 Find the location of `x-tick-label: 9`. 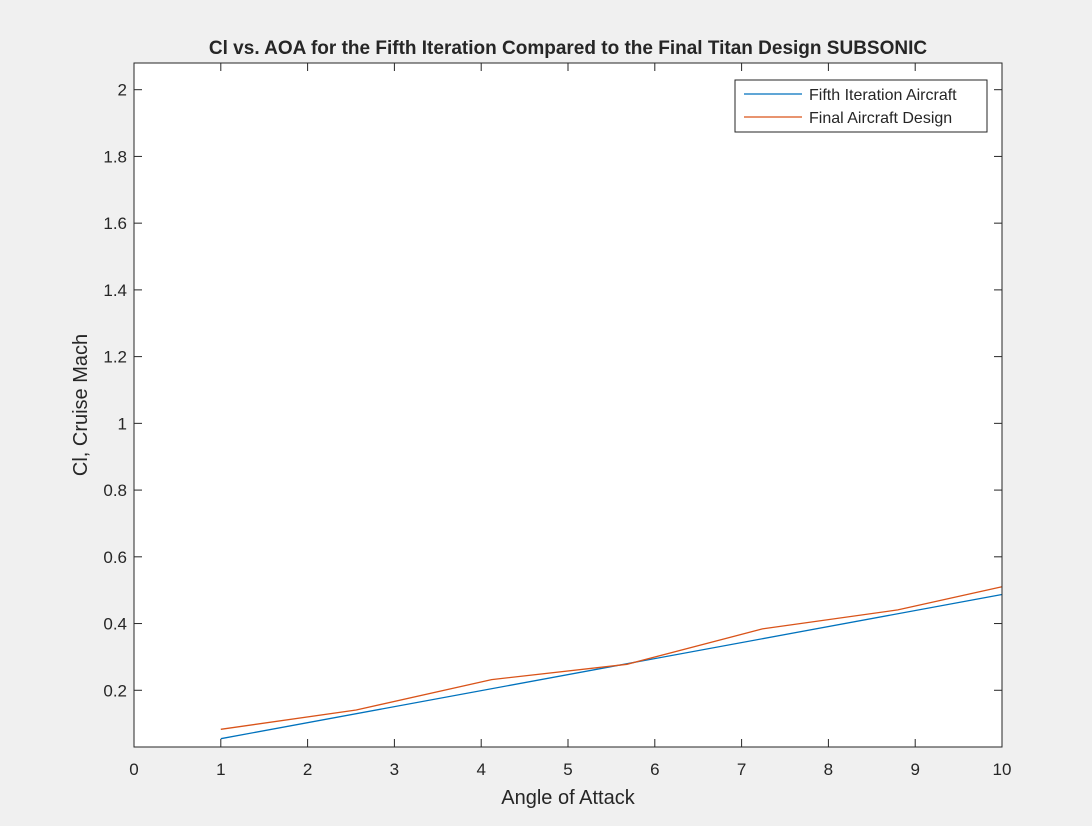

x-tick-label: 9 is located at coordinates (914, 769).